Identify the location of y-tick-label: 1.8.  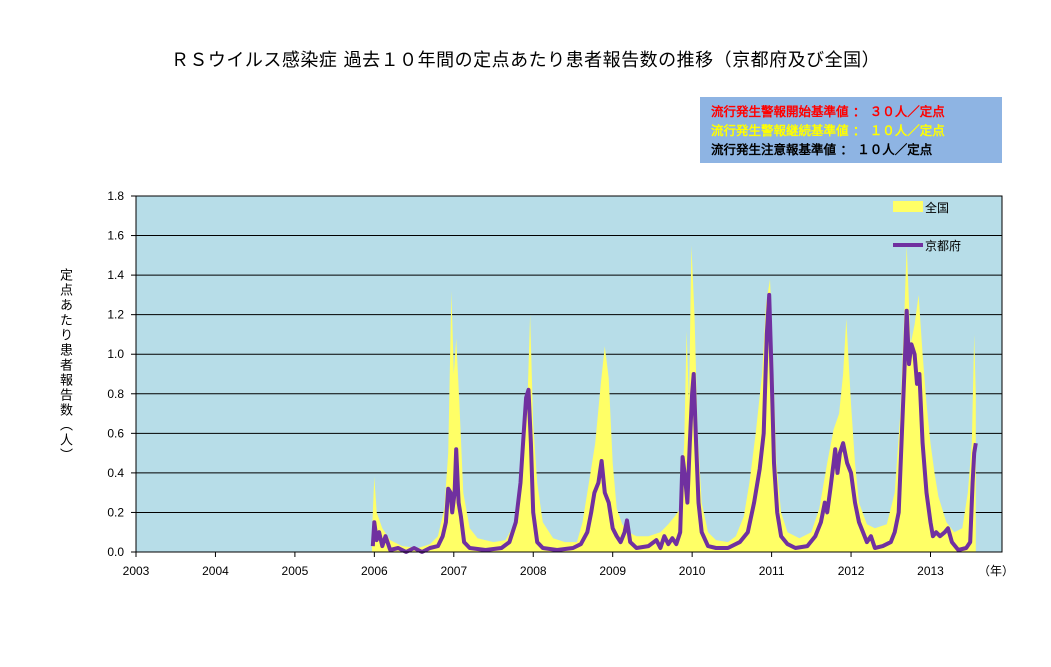
(115, 196).